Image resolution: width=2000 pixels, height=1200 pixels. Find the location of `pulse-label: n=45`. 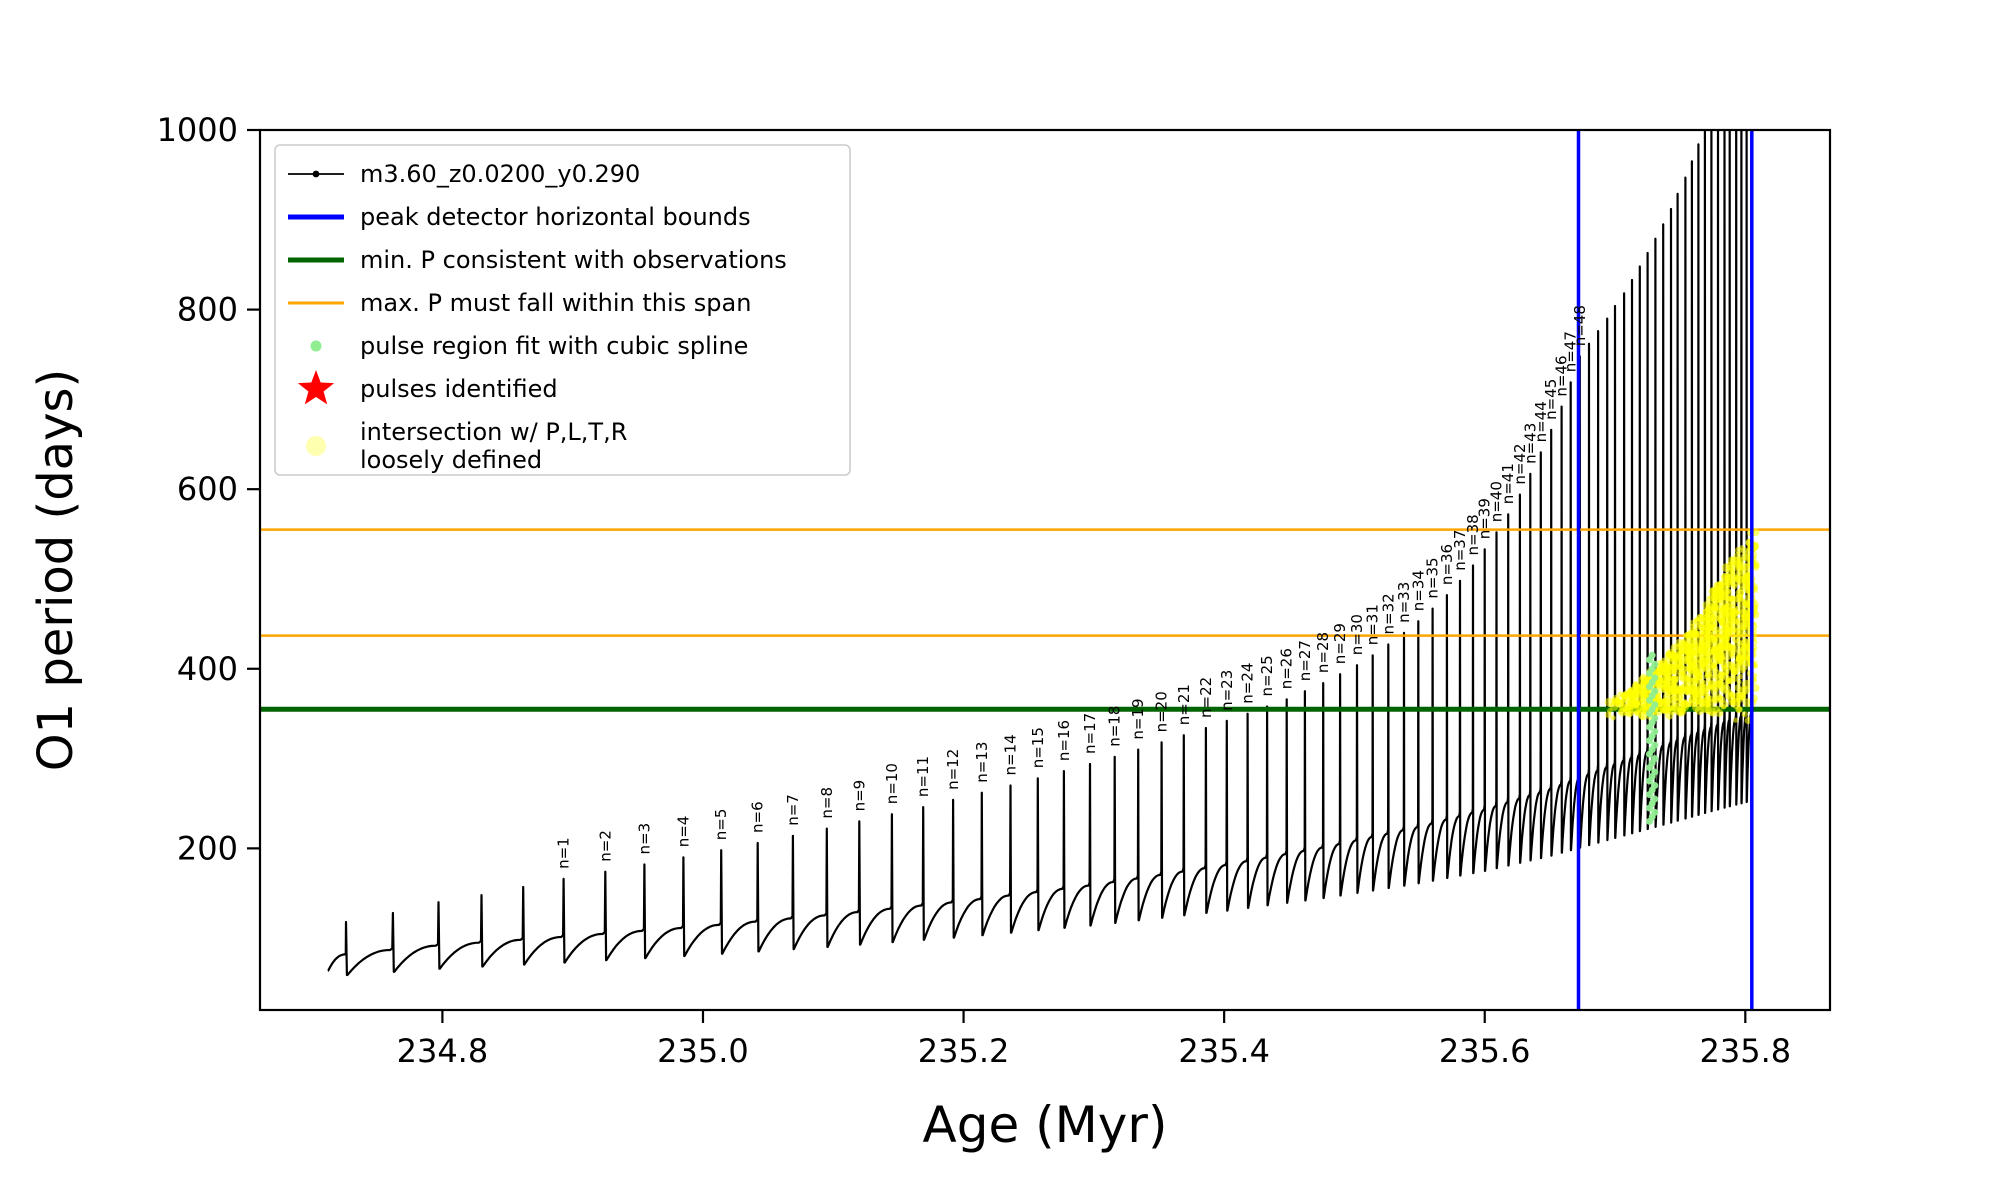

pulse-label: n=45 is located at coordinates (1551, 399).